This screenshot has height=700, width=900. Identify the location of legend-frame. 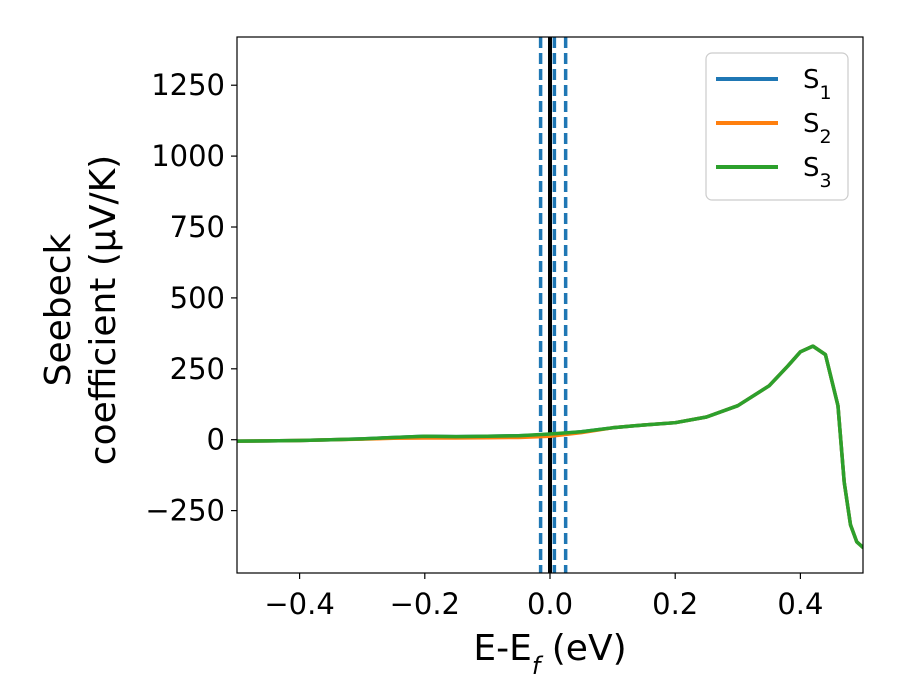
(777, 126).